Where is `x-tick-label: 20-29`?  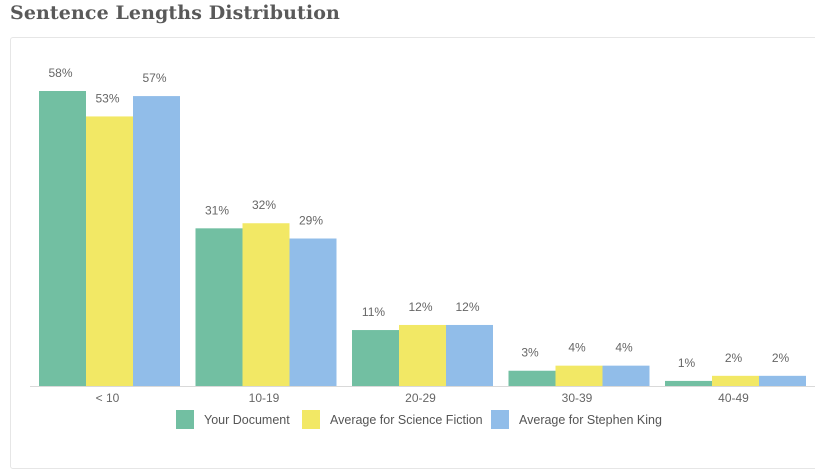
x-tick-label: 20-29 is located at coordinates (420, 398).